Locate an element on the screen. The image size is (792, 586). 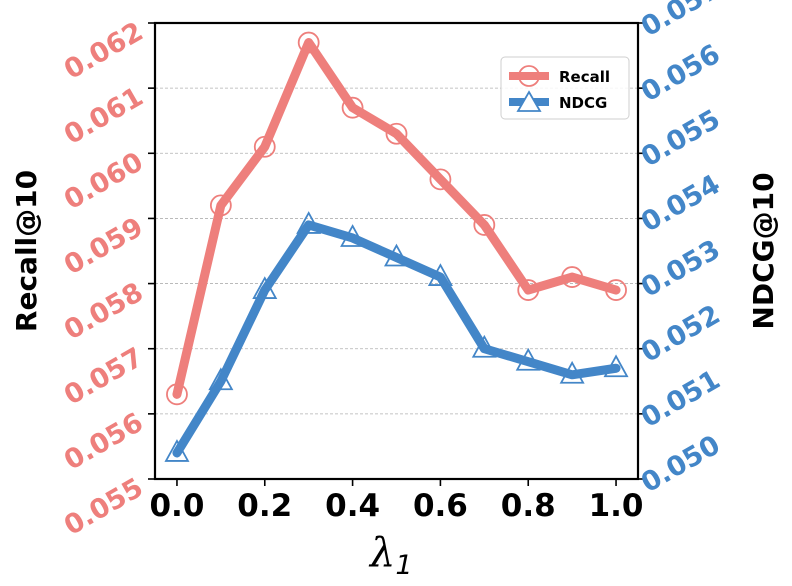
y-right-tick-label: 0.053 is located at coordinates (680, 269).